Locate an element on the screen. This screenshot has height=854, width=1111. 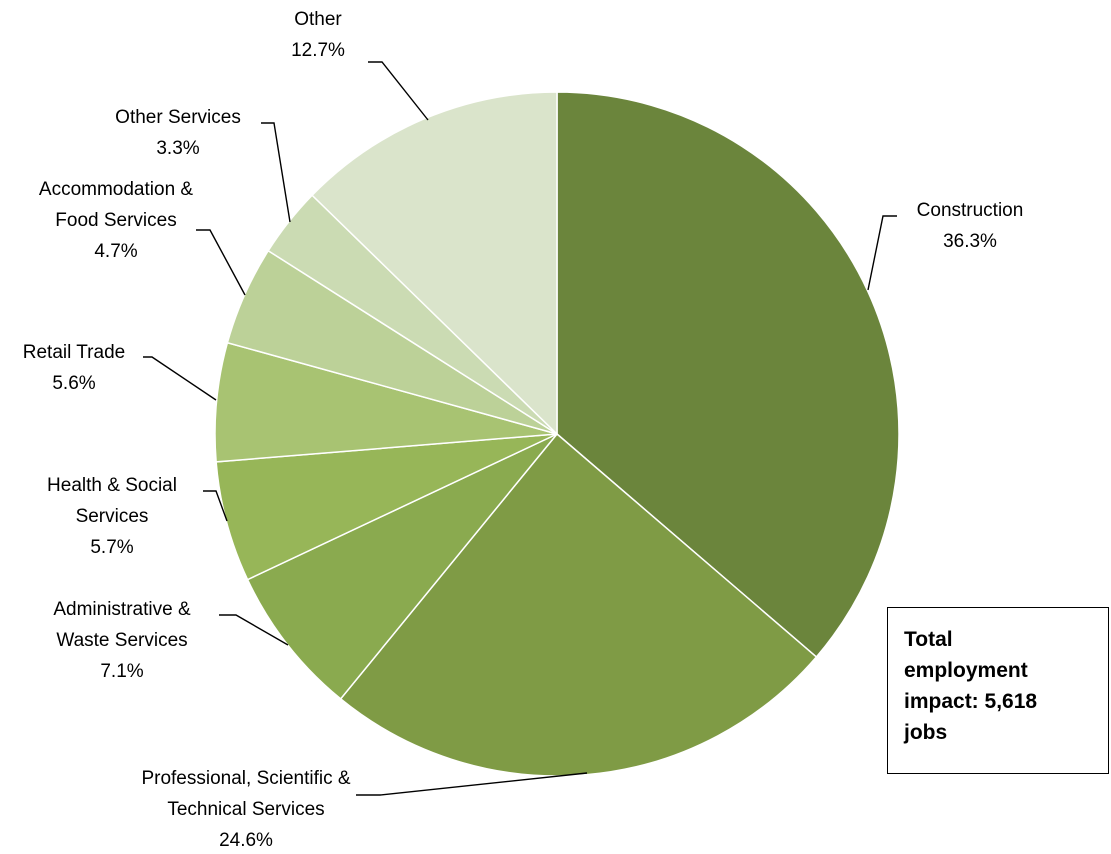
annotation-line: Total is located at coordinates (928, 639).